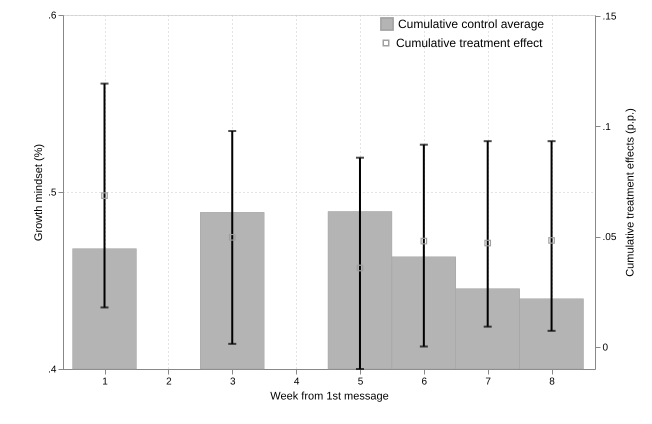 This screenshot has width=652, height=424. Describe the element at coordinates (605, 348) in the screenshot. I see `y2-tick-label: 0` at that location.